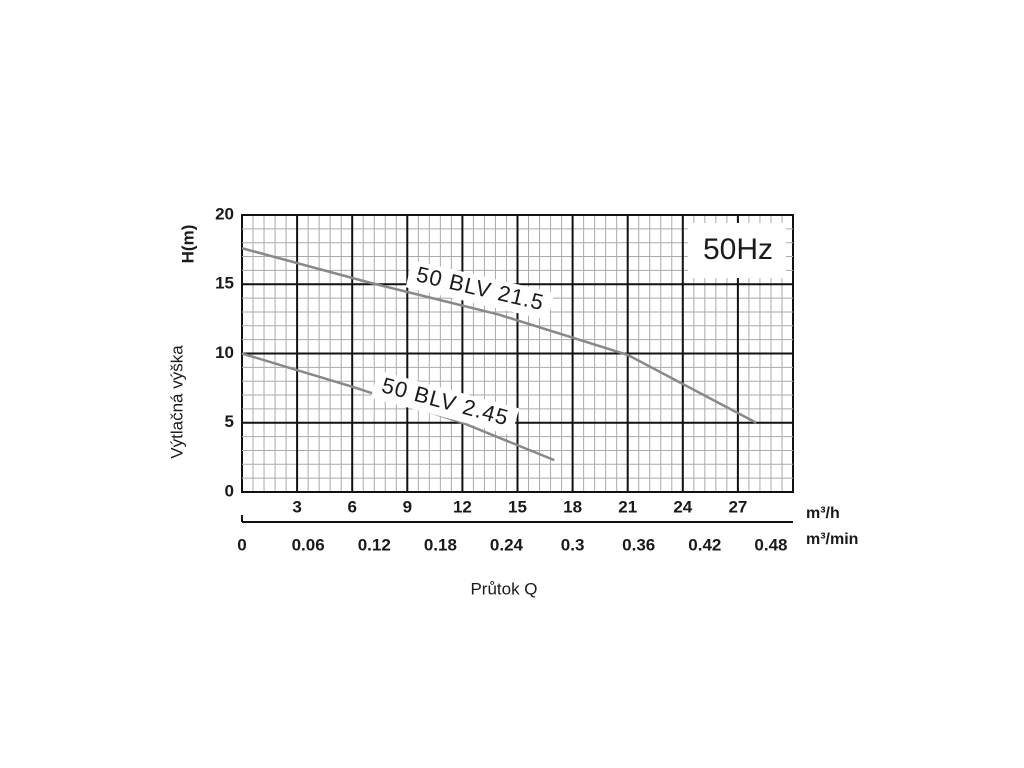 This screenshot has height=768, width=1024. Describe the element at coordinates (351, 506) in the screenshot. I see `x-tick-label: 6` at that location.